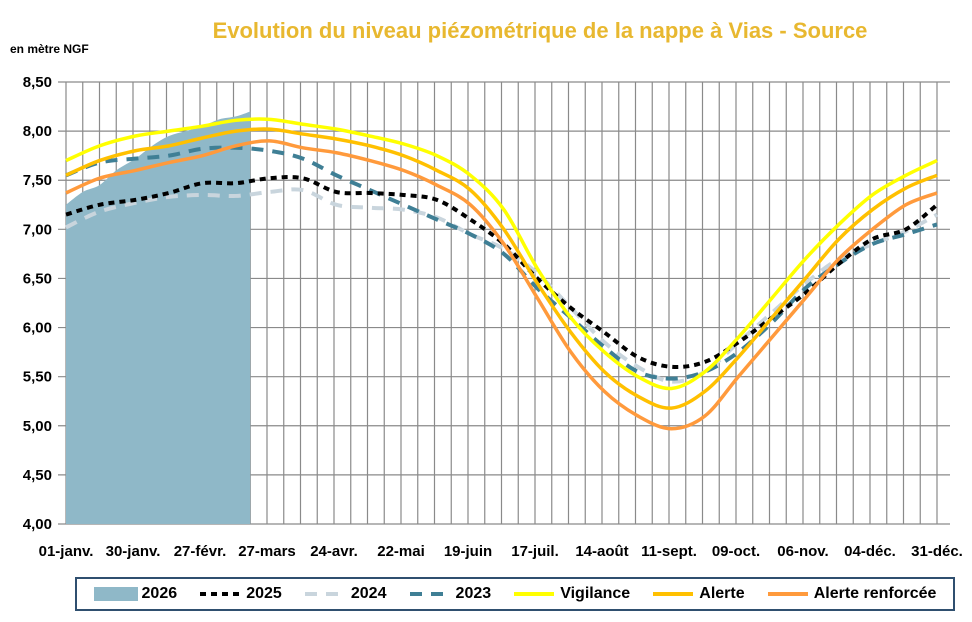 This screenshot has height=622, width=972. Describe the element at coordinates (875, 593) in the screenshot. I see `legend-label: Alerte renforcée` at that location.